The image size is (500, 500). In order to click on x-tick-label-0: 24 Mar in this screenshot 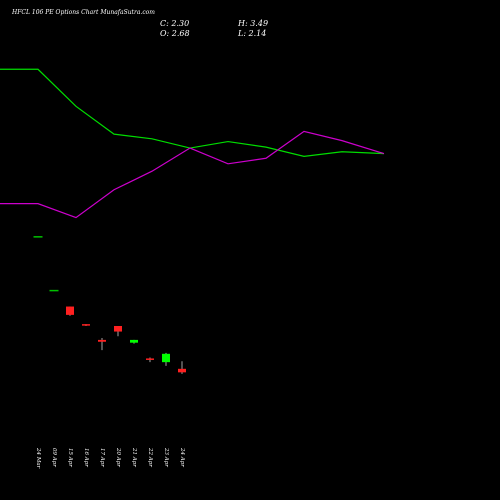, I will do `click(38, 458)`.